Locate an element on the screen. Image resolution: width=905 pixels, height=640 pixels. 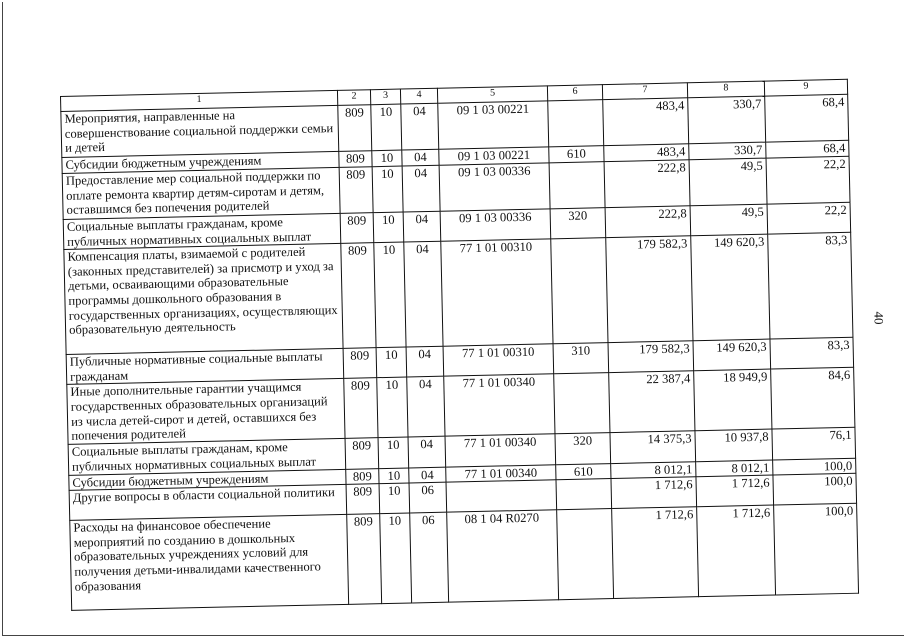
page-number: 40 is located at coordinates (879, 318).